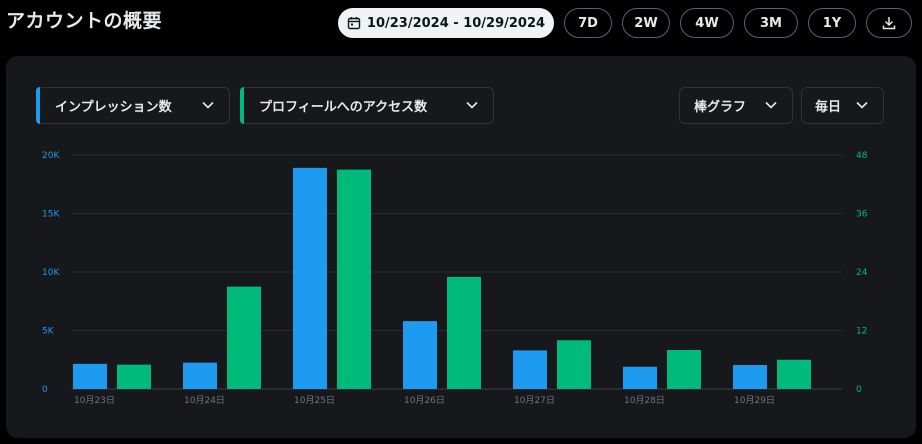 The image size is (922, 444). I want to click on period-3m-button: 3M, so click(771, 23).